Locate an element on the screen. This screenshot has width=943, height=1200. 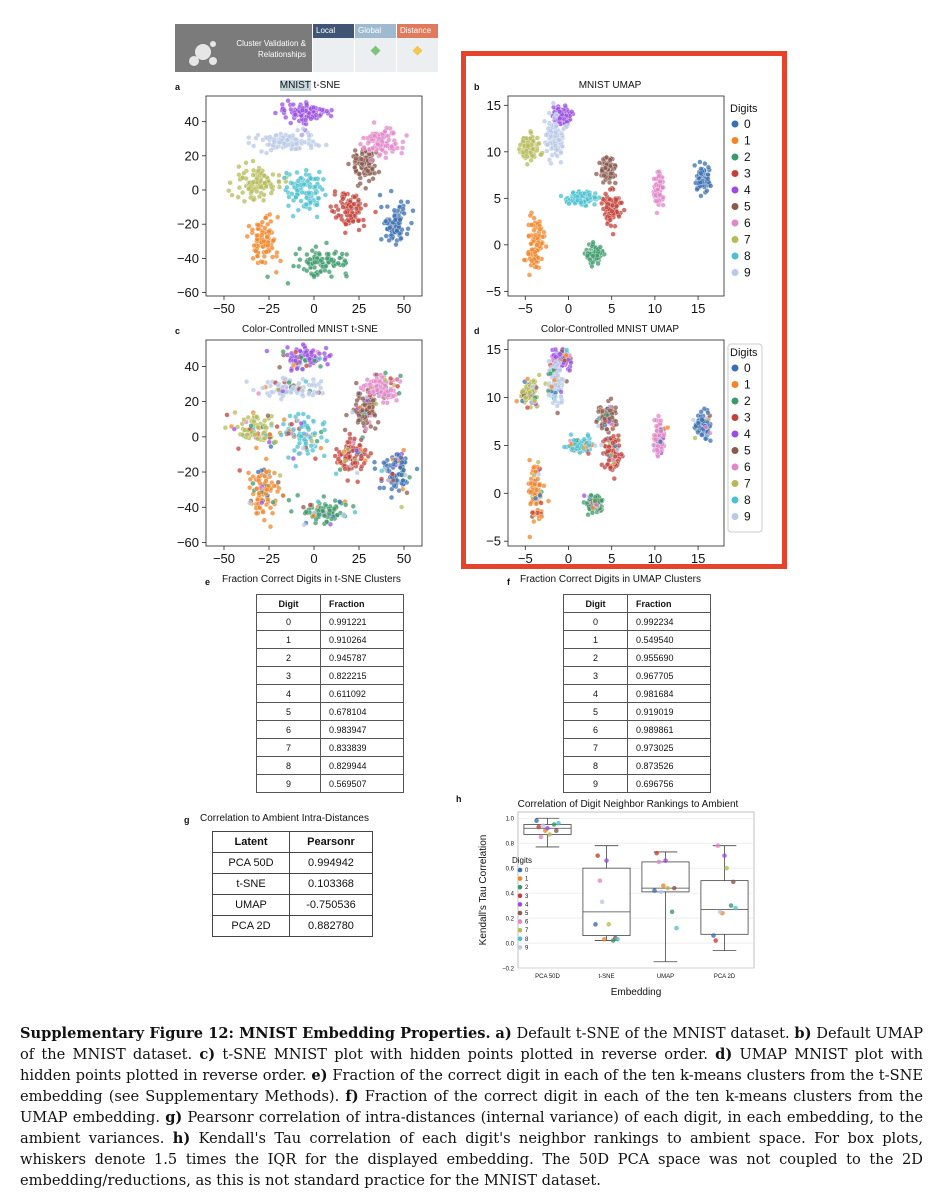
badge-label-line1: Cluster Validation & is located at coordinates (271, 43).